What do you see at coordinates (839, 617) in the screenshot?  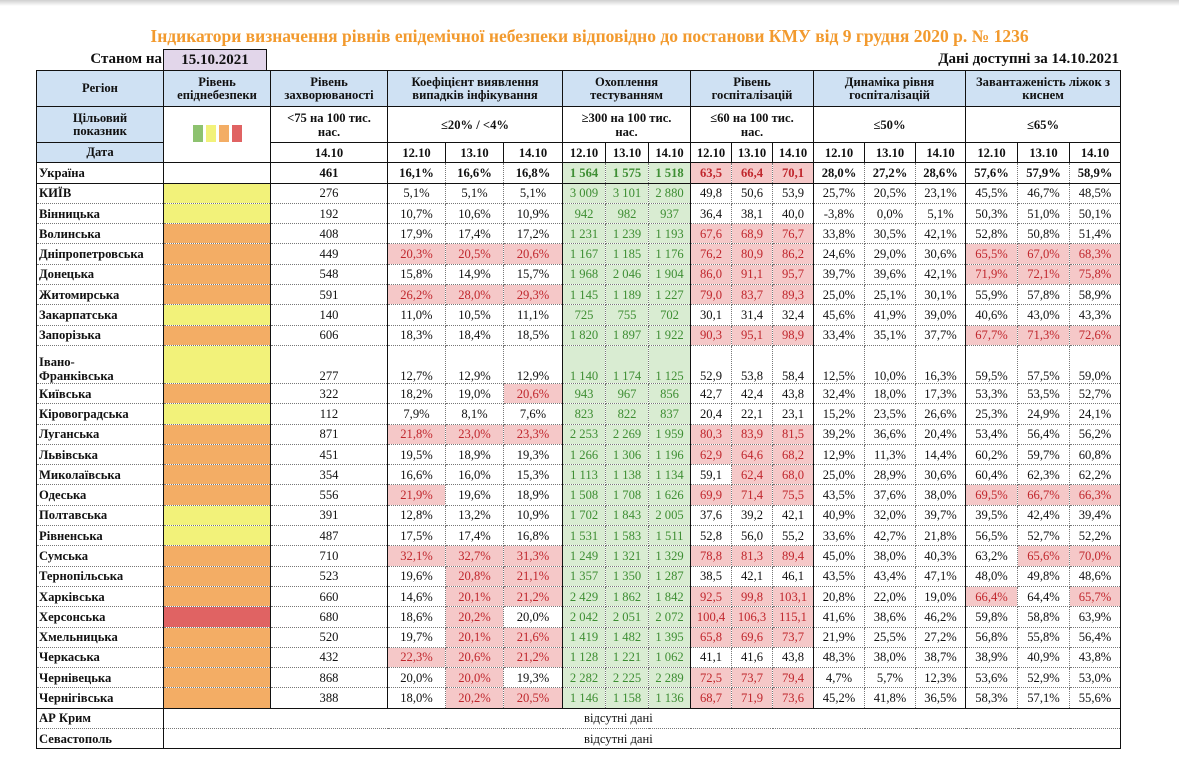 I see `dyn-value: 41,6%` at bounding box center [839, 617].